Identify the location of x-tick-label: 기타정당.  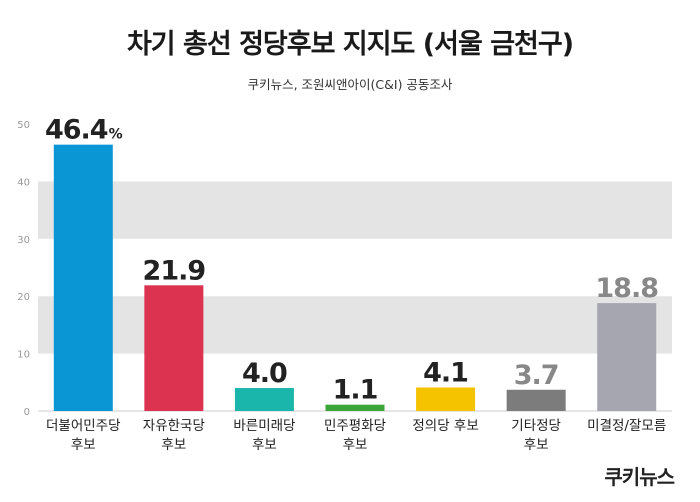
(536, 426).